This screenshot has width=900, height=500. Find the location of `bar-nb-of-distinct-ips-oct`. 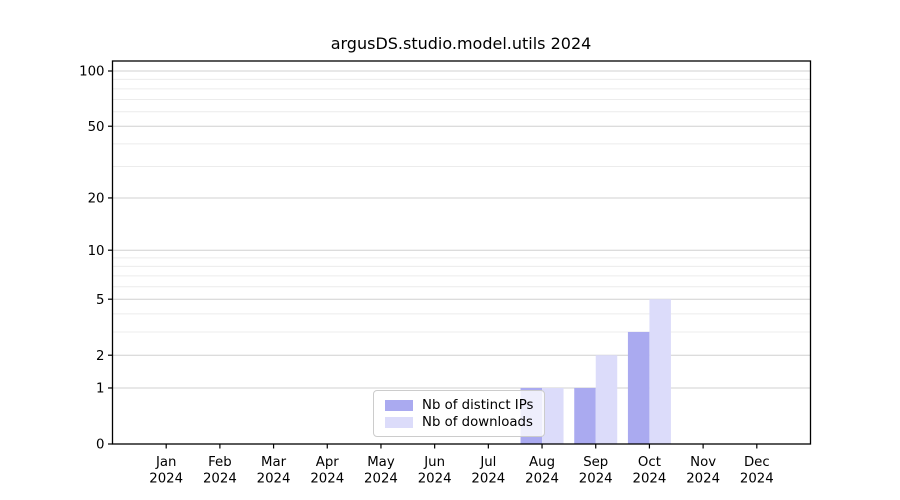

bar-nb-of-distinct-ips-oct is located at coordinates (638, 387).